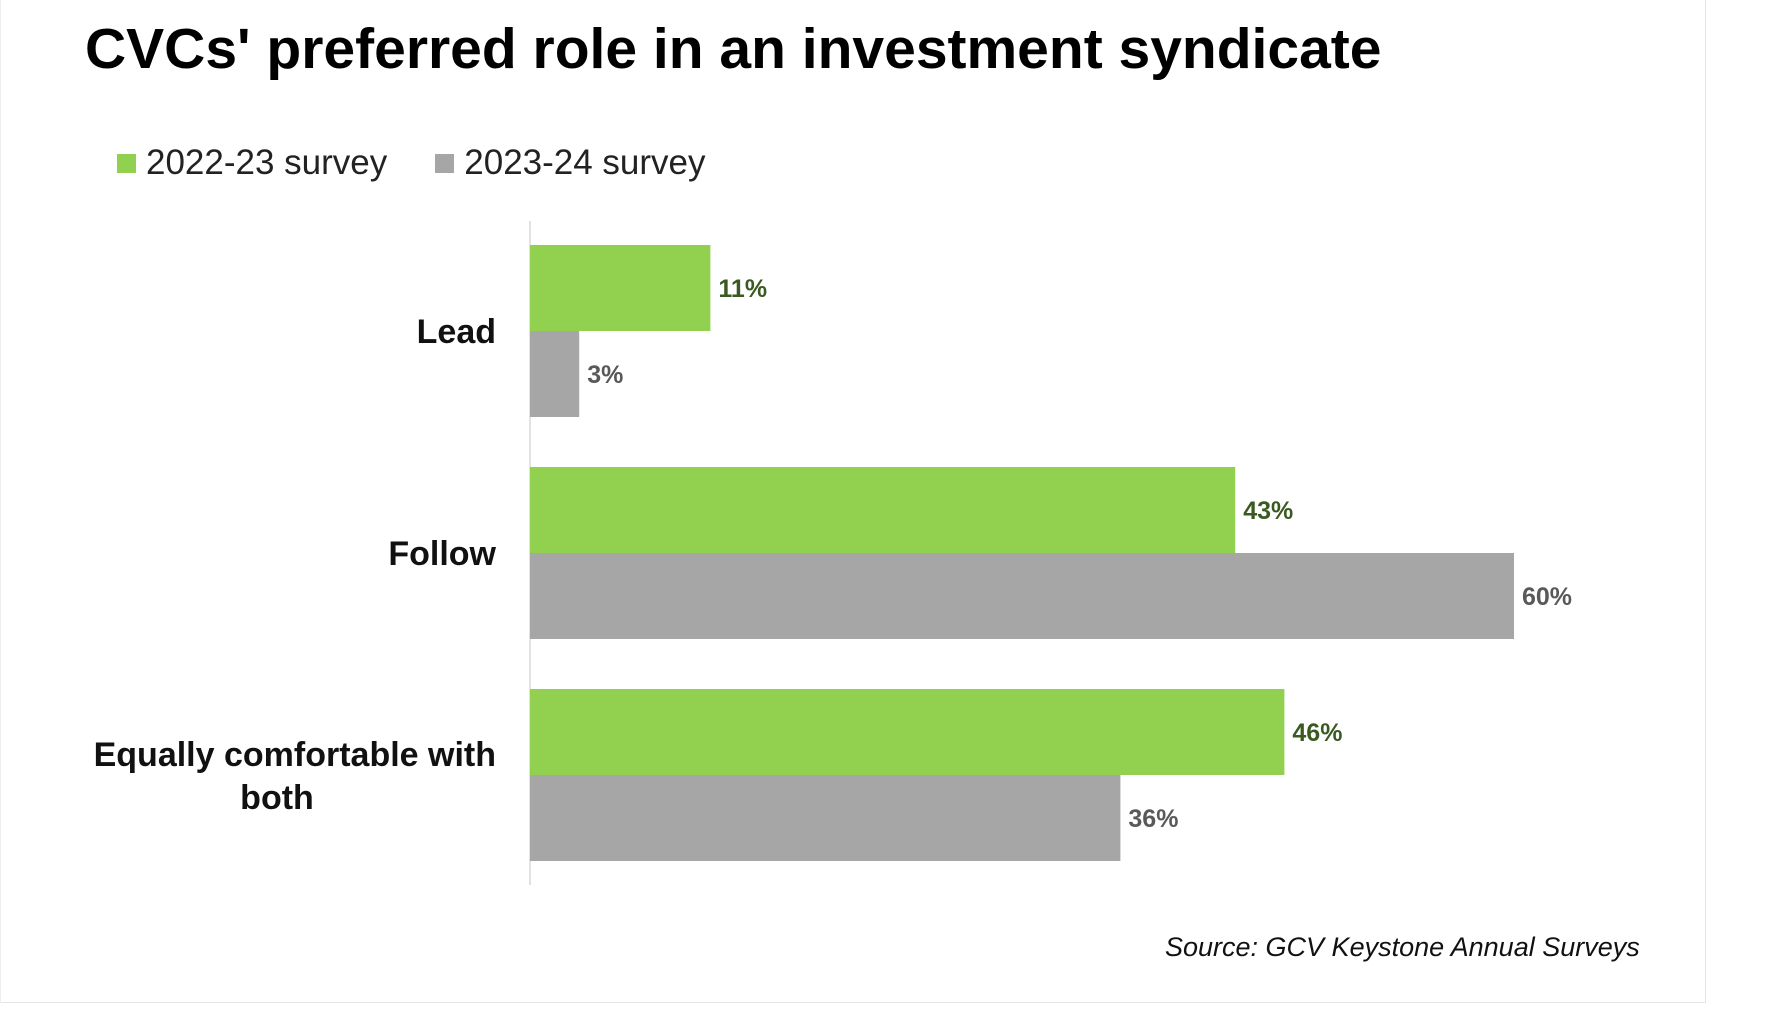 The width and height of the screenshot is (1778, 1036). I want to click on data-label: 11%, so click(742, 289).